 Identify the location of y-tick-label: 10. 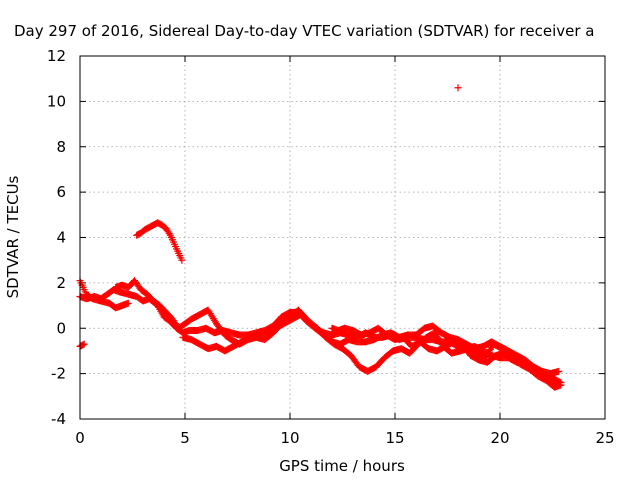
(56, 101).